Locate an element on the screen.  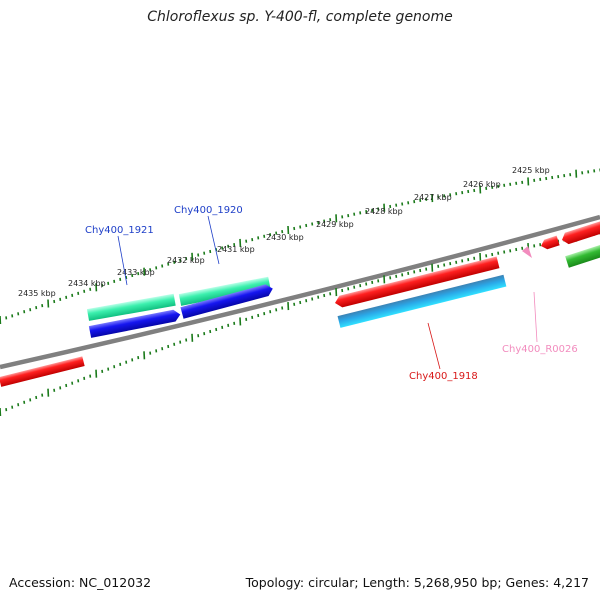
scale-label: 2427 kbp is located at coordinates (433, 197).